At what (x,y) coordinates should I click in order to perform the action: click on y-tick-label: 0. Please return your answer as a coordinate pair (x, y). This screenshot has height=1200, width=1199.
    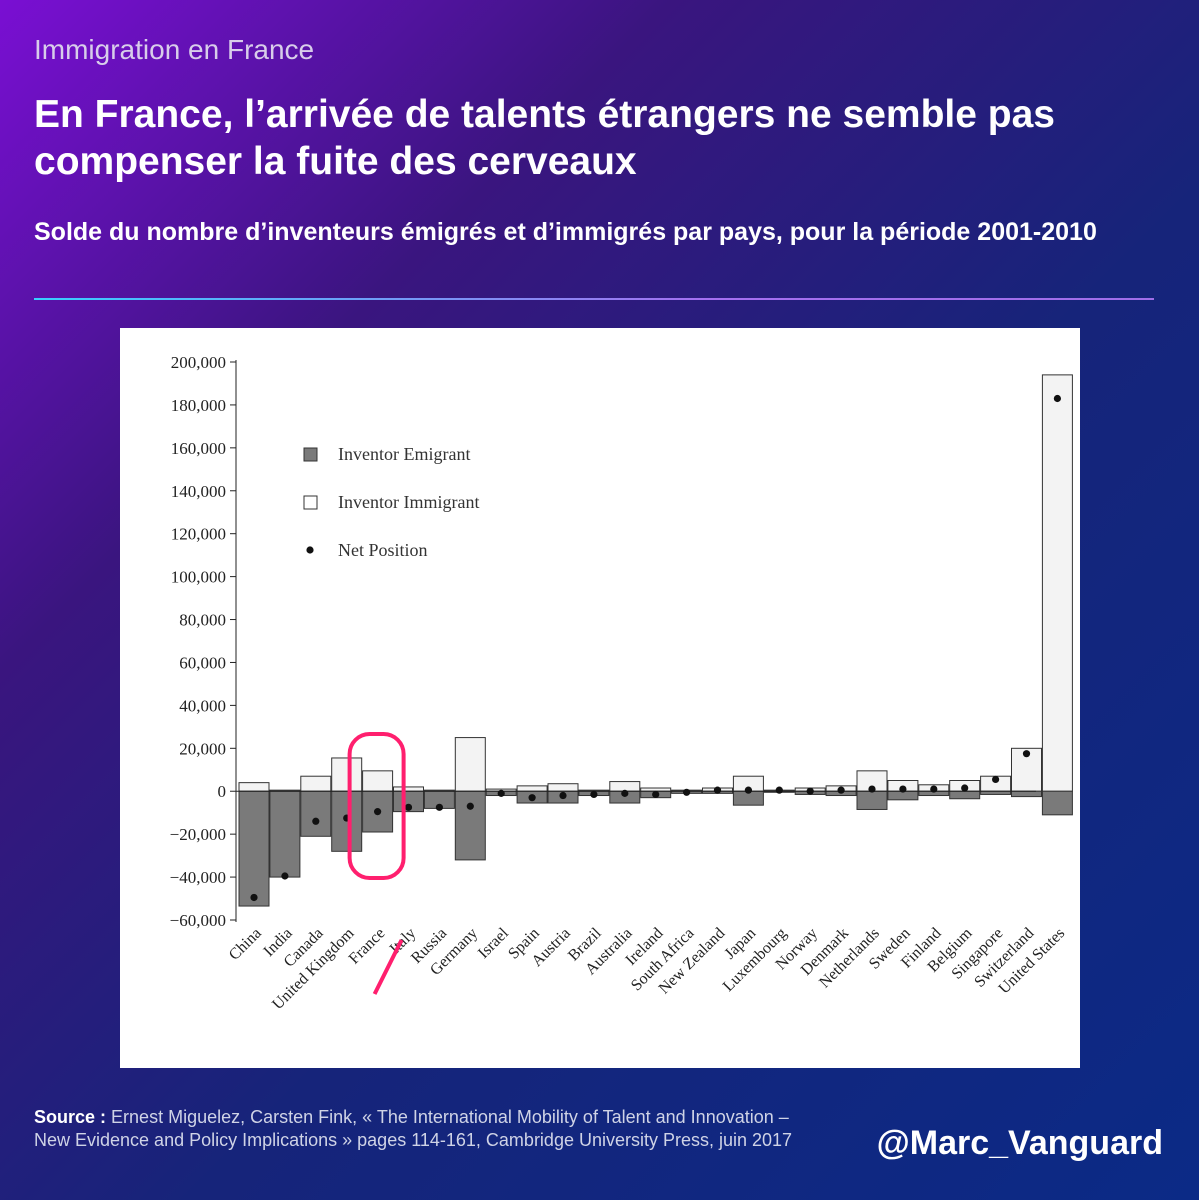
    Looking at the image, I should click on (222, 791).